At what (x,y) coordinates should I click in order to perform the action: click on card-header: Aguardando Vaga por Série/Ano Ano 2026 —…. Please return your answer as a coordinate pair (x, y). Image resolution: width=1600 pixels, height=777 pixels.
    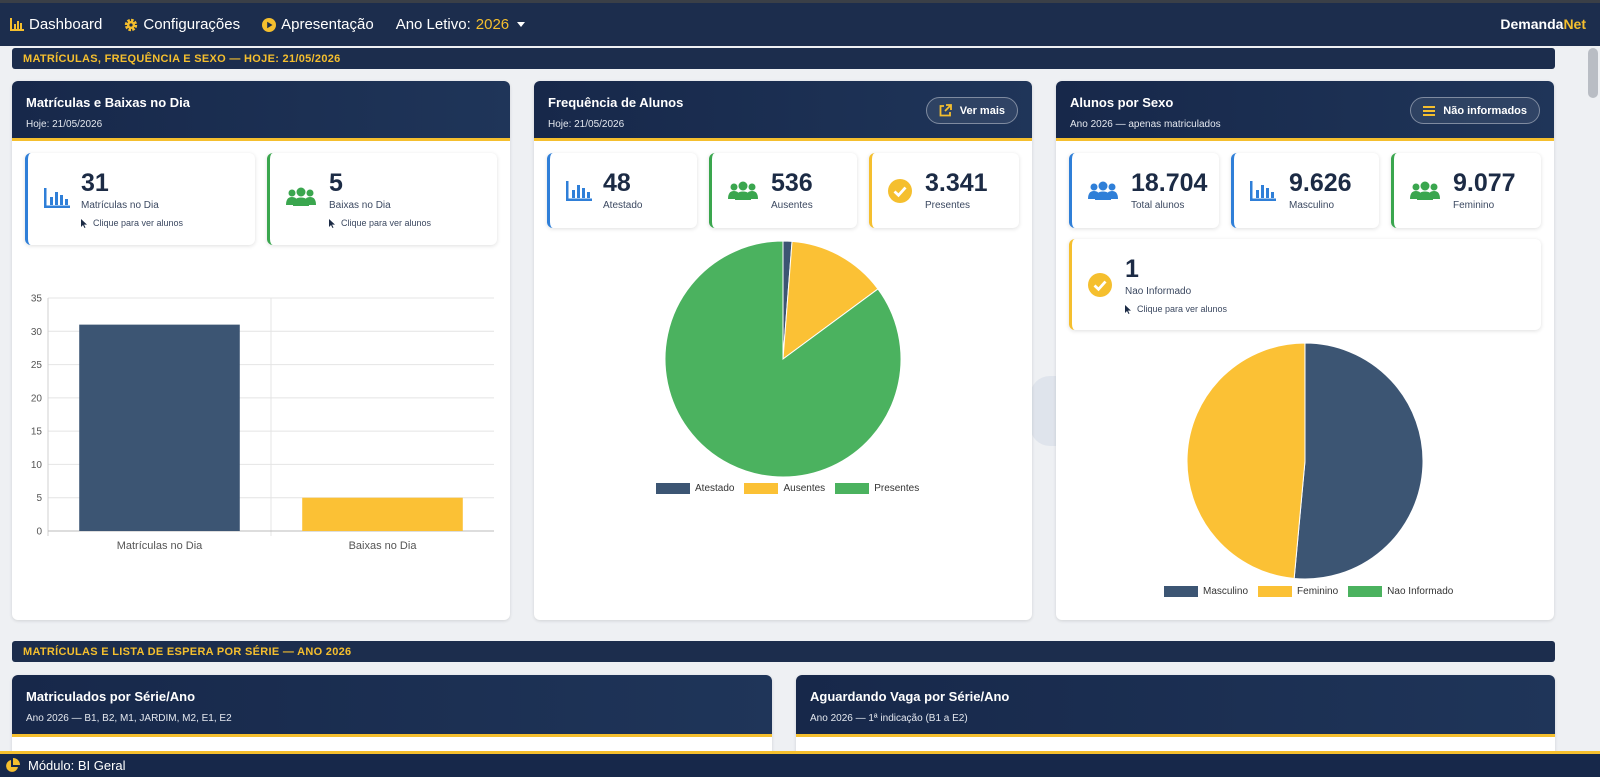
    Looking at the image, I should click on (1175, 706).